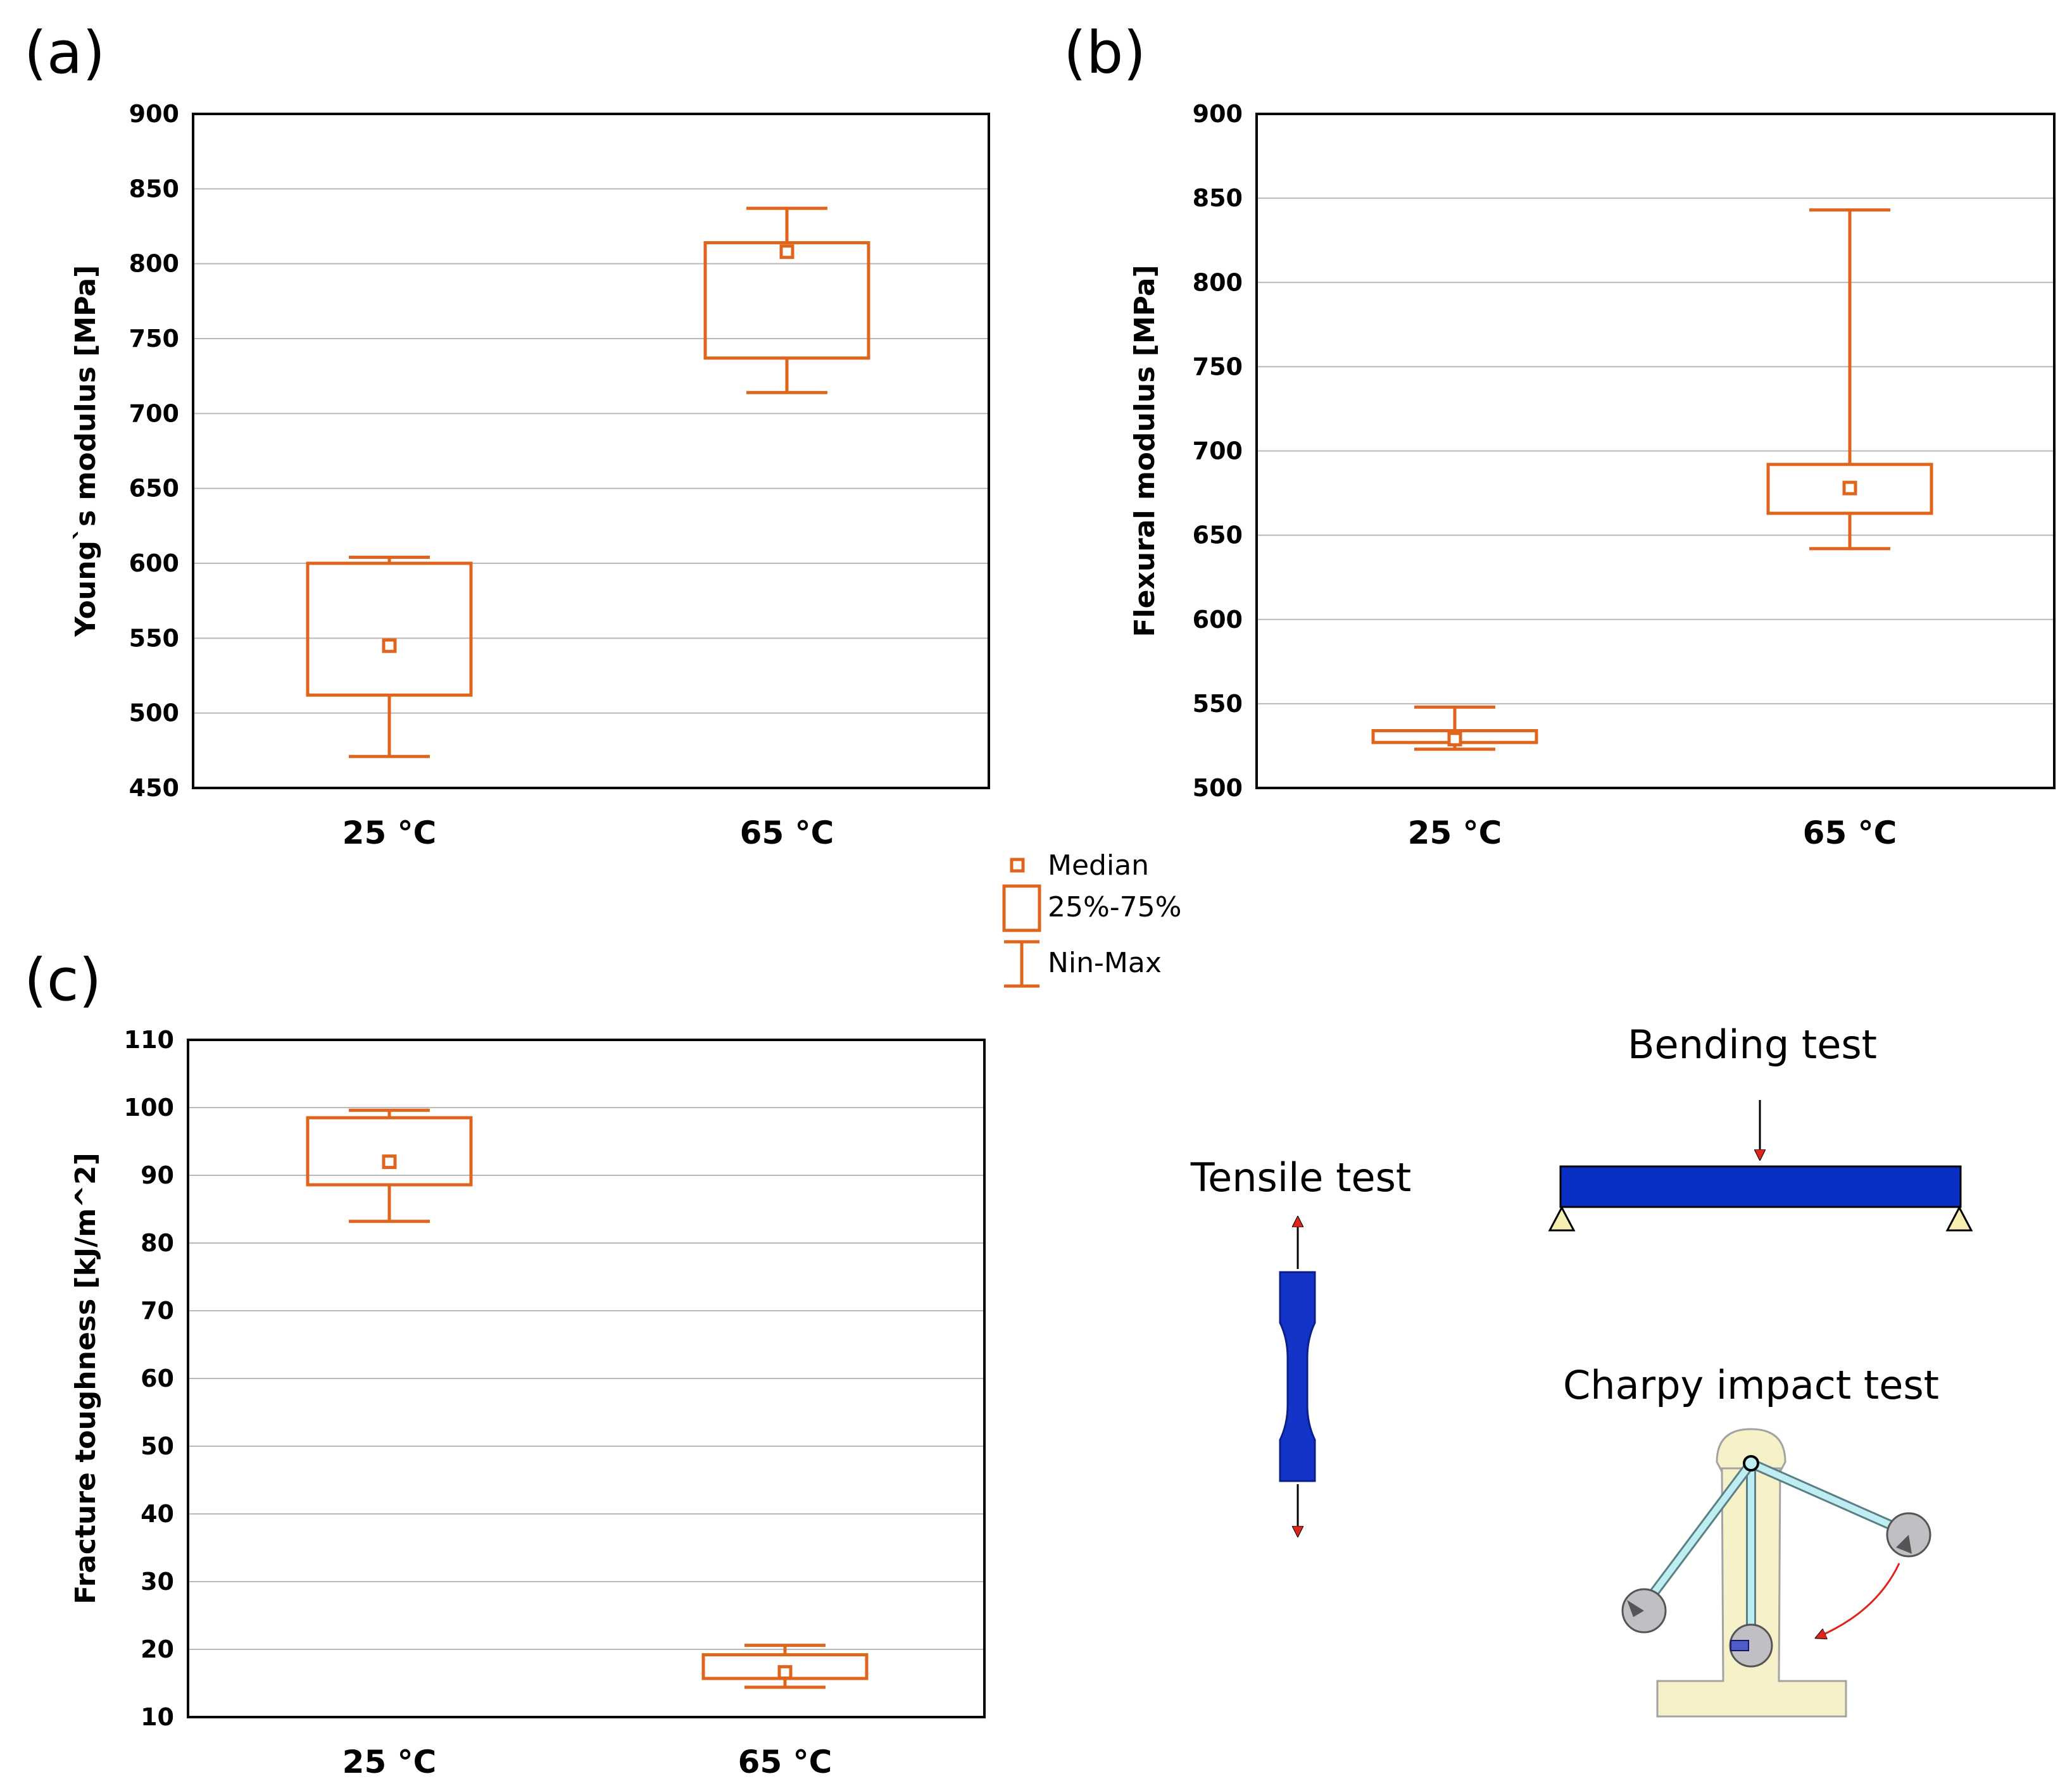 This screenshot has height=1781, width=2072. I want to click on bending-test-title: Bending test, so click(1753, 1045).